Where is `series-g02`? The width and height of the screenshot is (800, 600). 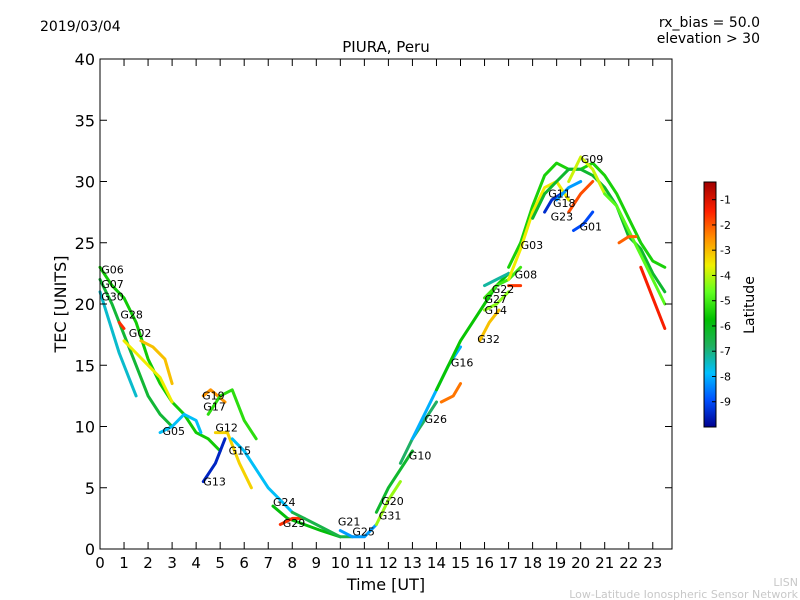 series-g02 is located at coordinates (148, 371).